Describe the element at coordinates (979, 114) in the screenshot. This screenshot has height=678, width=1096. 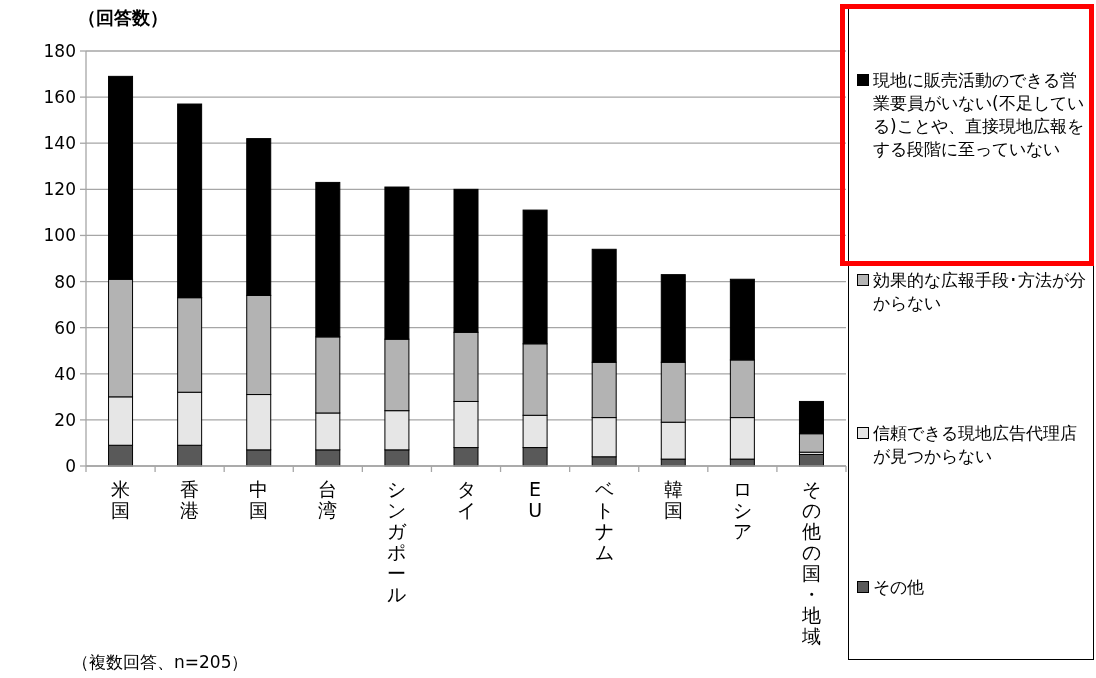
I see `legend-label: 現地に販売活動のできる営業要員がいない(不足している)ことや、直接現地広報をする段階に至っていない` at that location.